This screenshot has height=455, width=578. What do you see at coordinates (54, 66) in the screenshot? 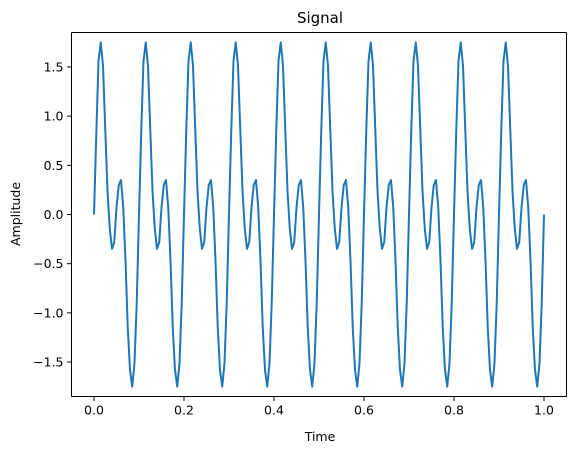
I see `y-tick-label: 1.5` at bounding box center [54, 66].